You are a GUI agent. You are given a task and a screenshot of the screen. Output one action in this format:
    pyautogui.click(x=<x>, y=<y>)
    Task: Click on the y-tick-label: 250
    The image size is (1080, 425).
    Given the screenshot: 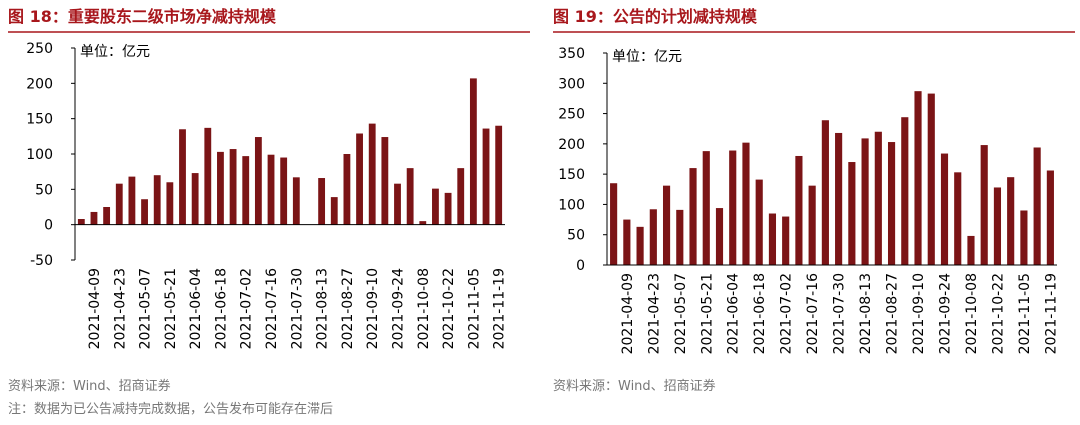 What is the action you would take?
    pyautogui.click(x=39, y=49)
    